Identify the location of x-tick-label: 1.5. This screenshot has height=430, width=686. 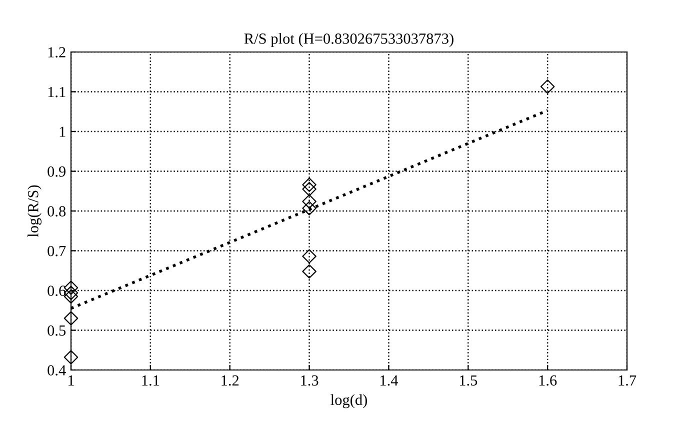
(469, 380).